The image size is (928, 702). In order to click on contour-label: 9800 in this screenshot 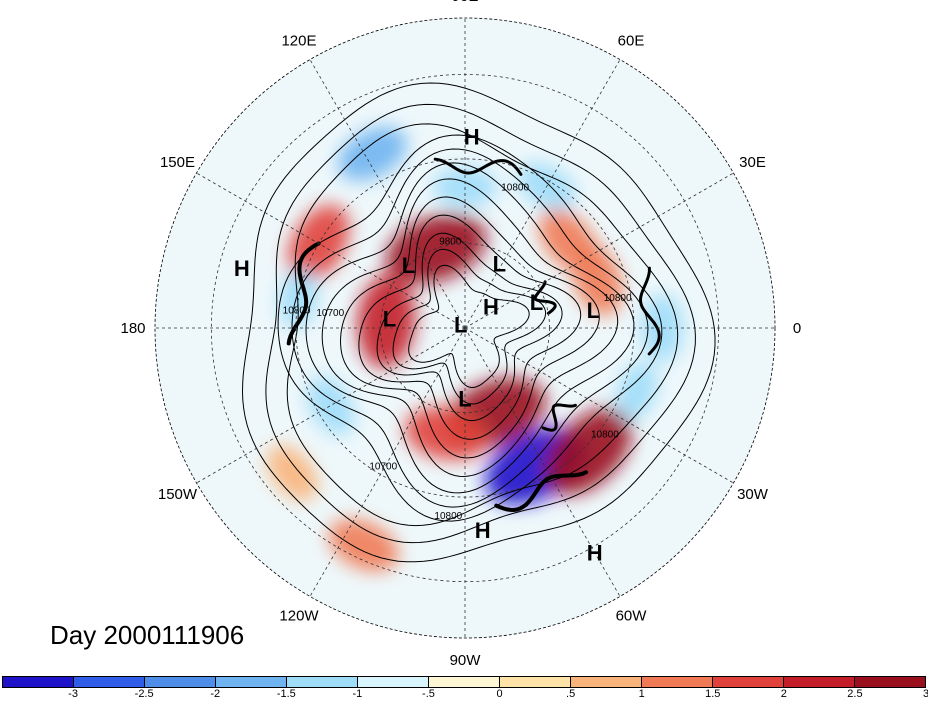, I will do `click(450, 242)`.